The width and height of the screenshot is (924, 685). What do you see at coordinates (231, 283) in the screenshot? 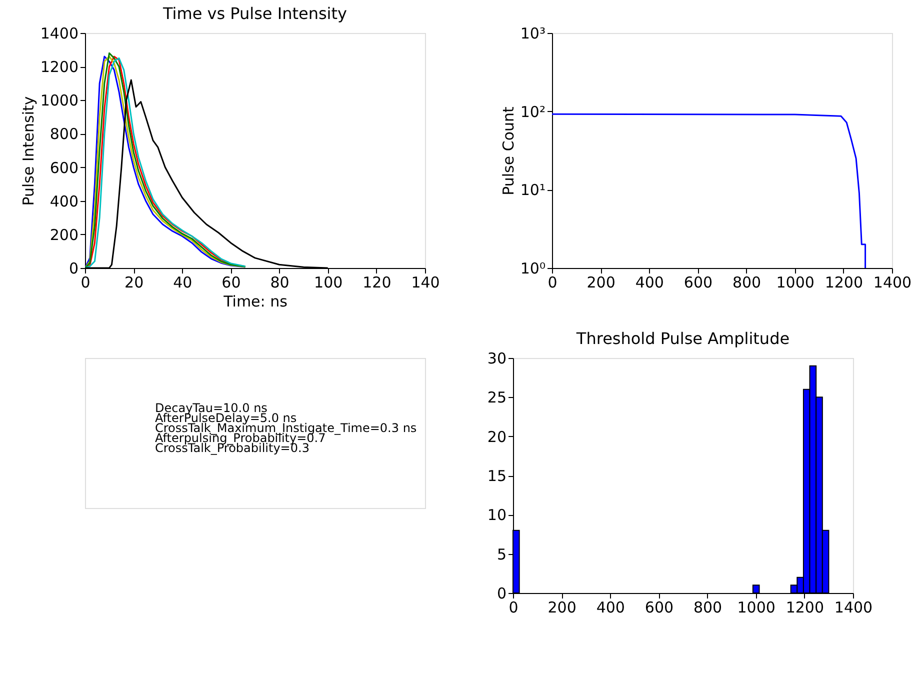
I see `x-tick-label: 60` at bounding box center [231, 283].